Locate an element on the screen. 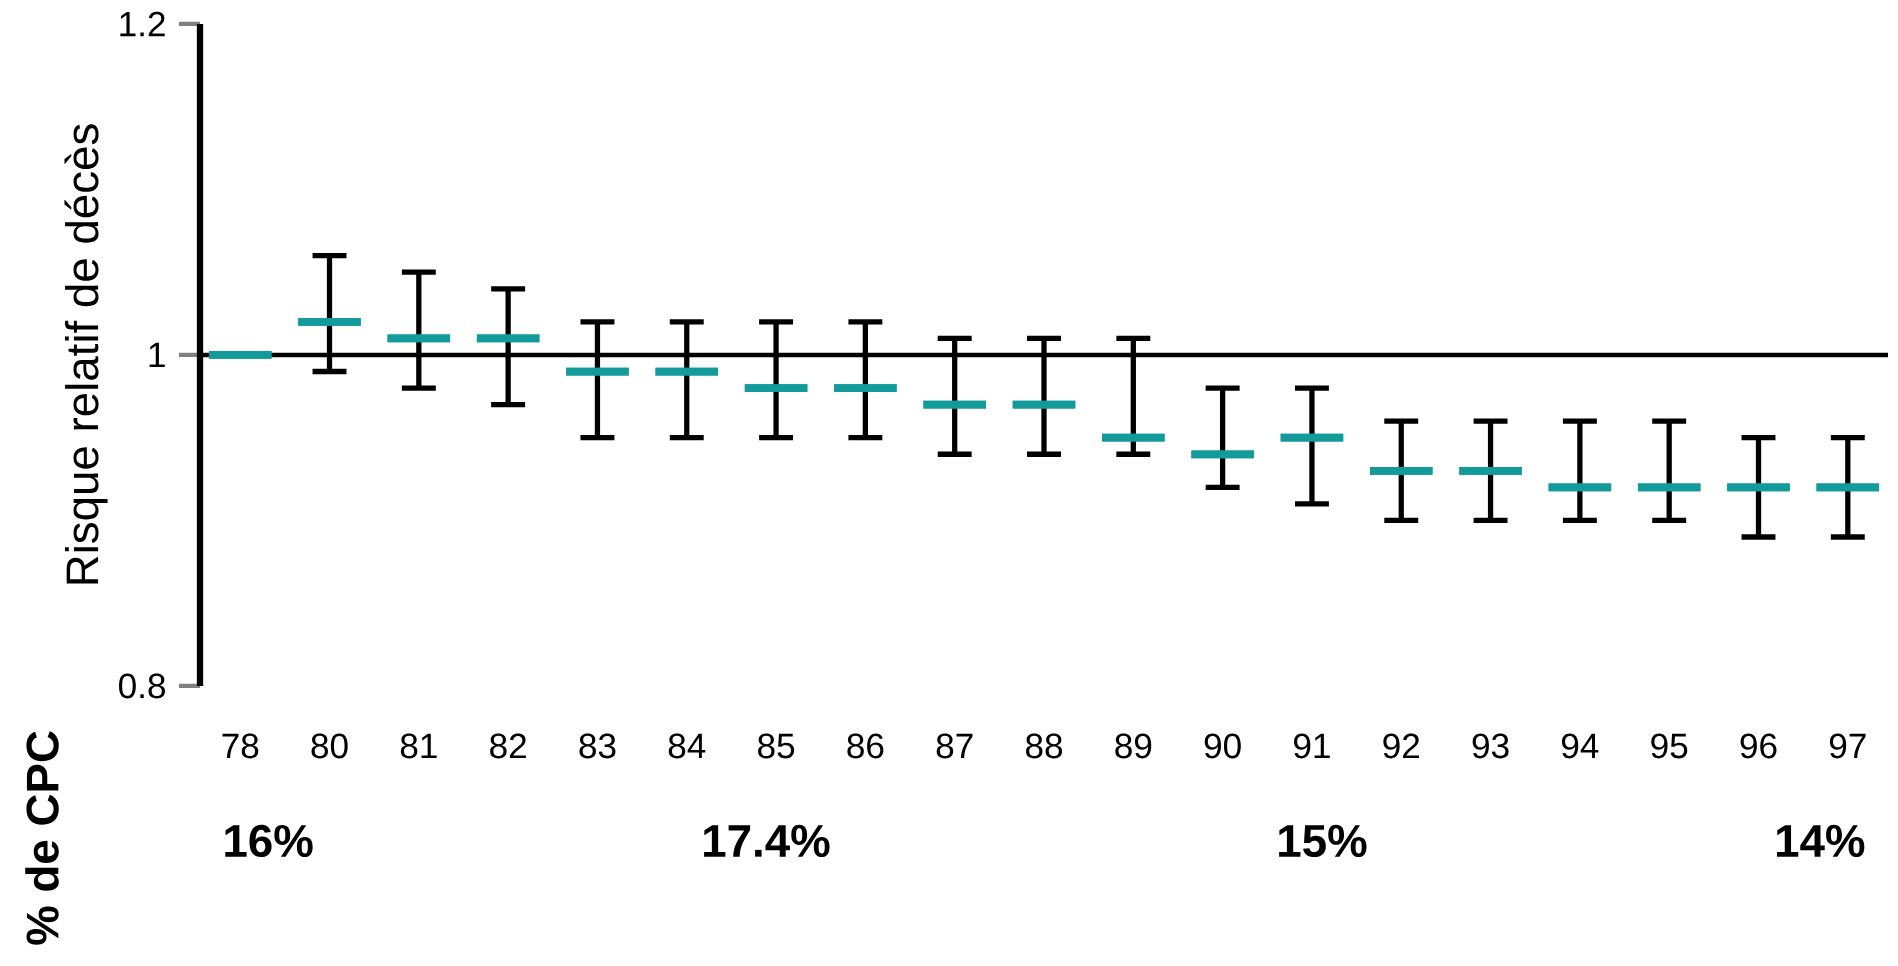  x-tick-label: 95 is located at coordinates (1669, 746).